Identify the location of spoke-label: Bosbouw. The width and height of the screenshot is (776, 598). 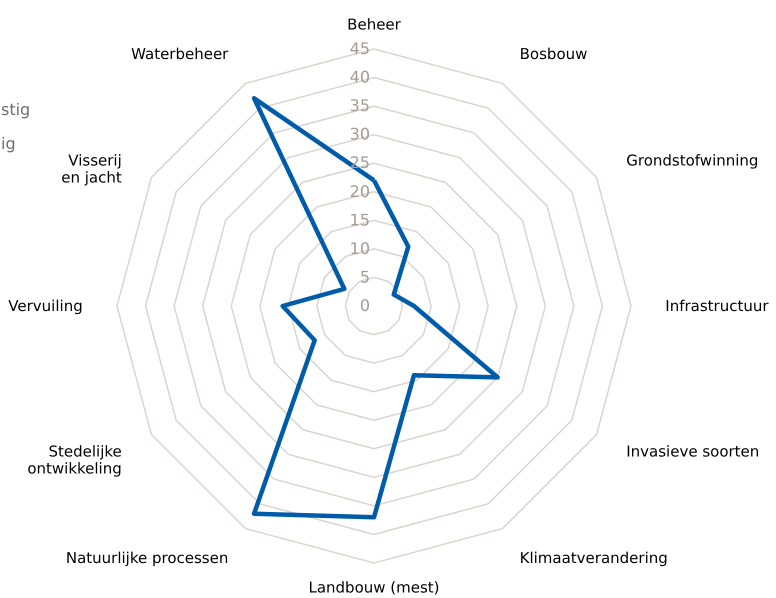
(554, 53).